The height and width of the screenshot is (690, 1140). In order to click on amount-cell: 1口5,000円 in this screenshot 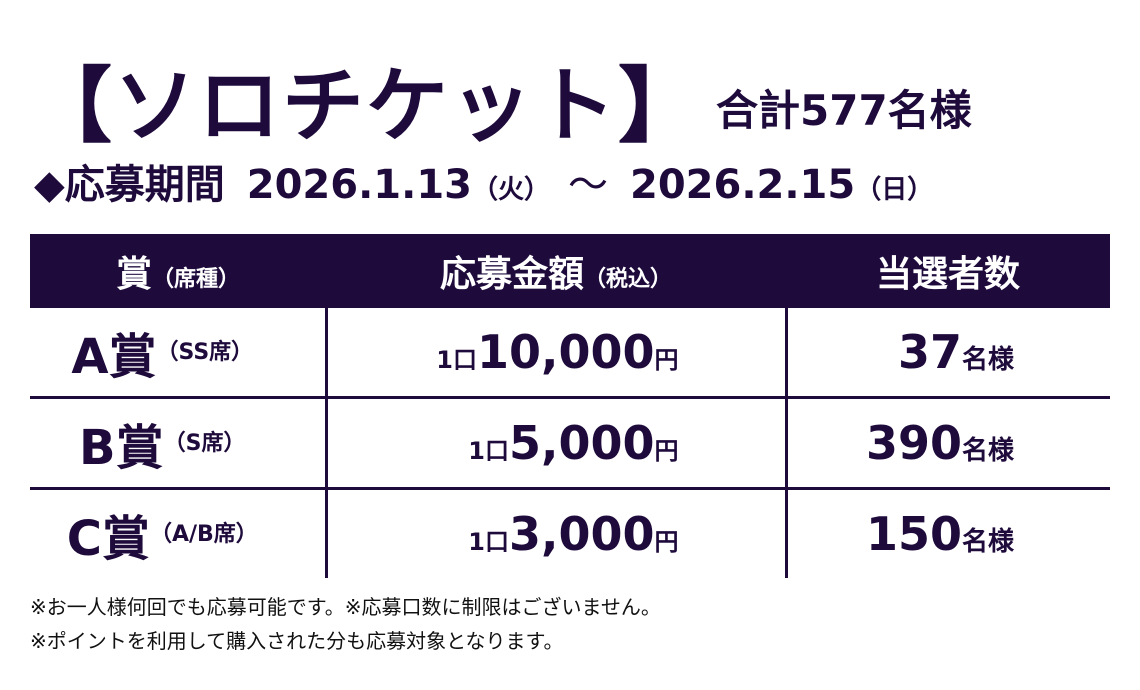, I will do `click(555, 443)`.